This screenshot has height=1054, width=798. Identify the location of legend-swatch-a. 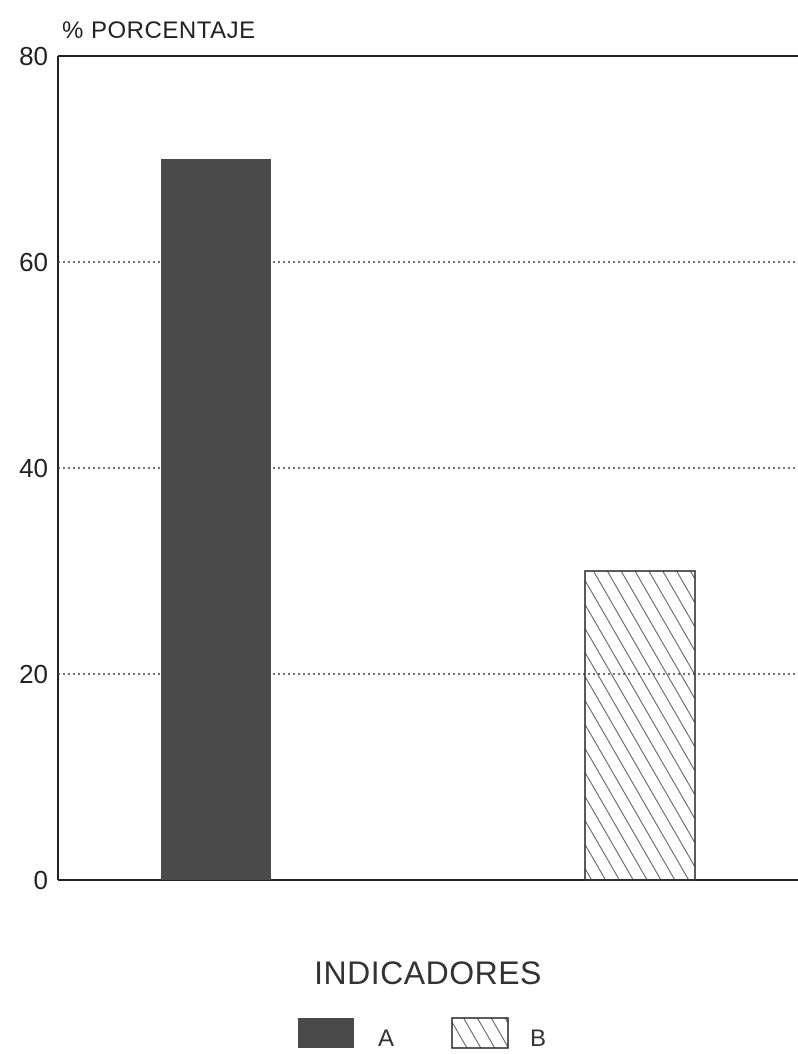
(326, 1033).